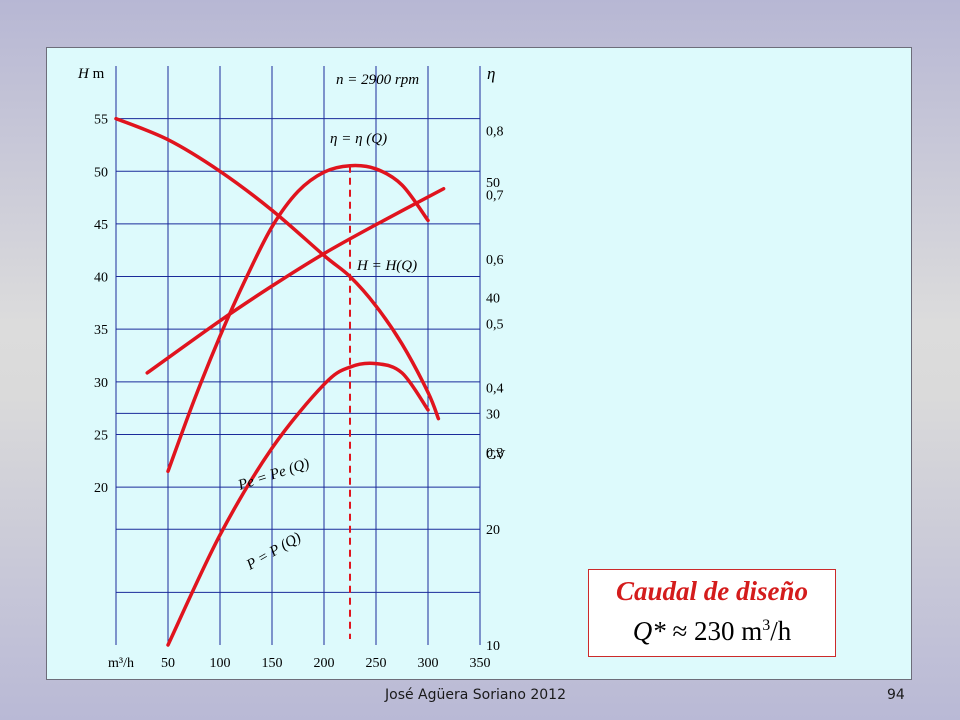 This screenshot has height=720, width=960. What do you see at coordinates (101, 435) in the screenshot?
I see `y-left-tick-label: 25` at bounding box center [101, 435].